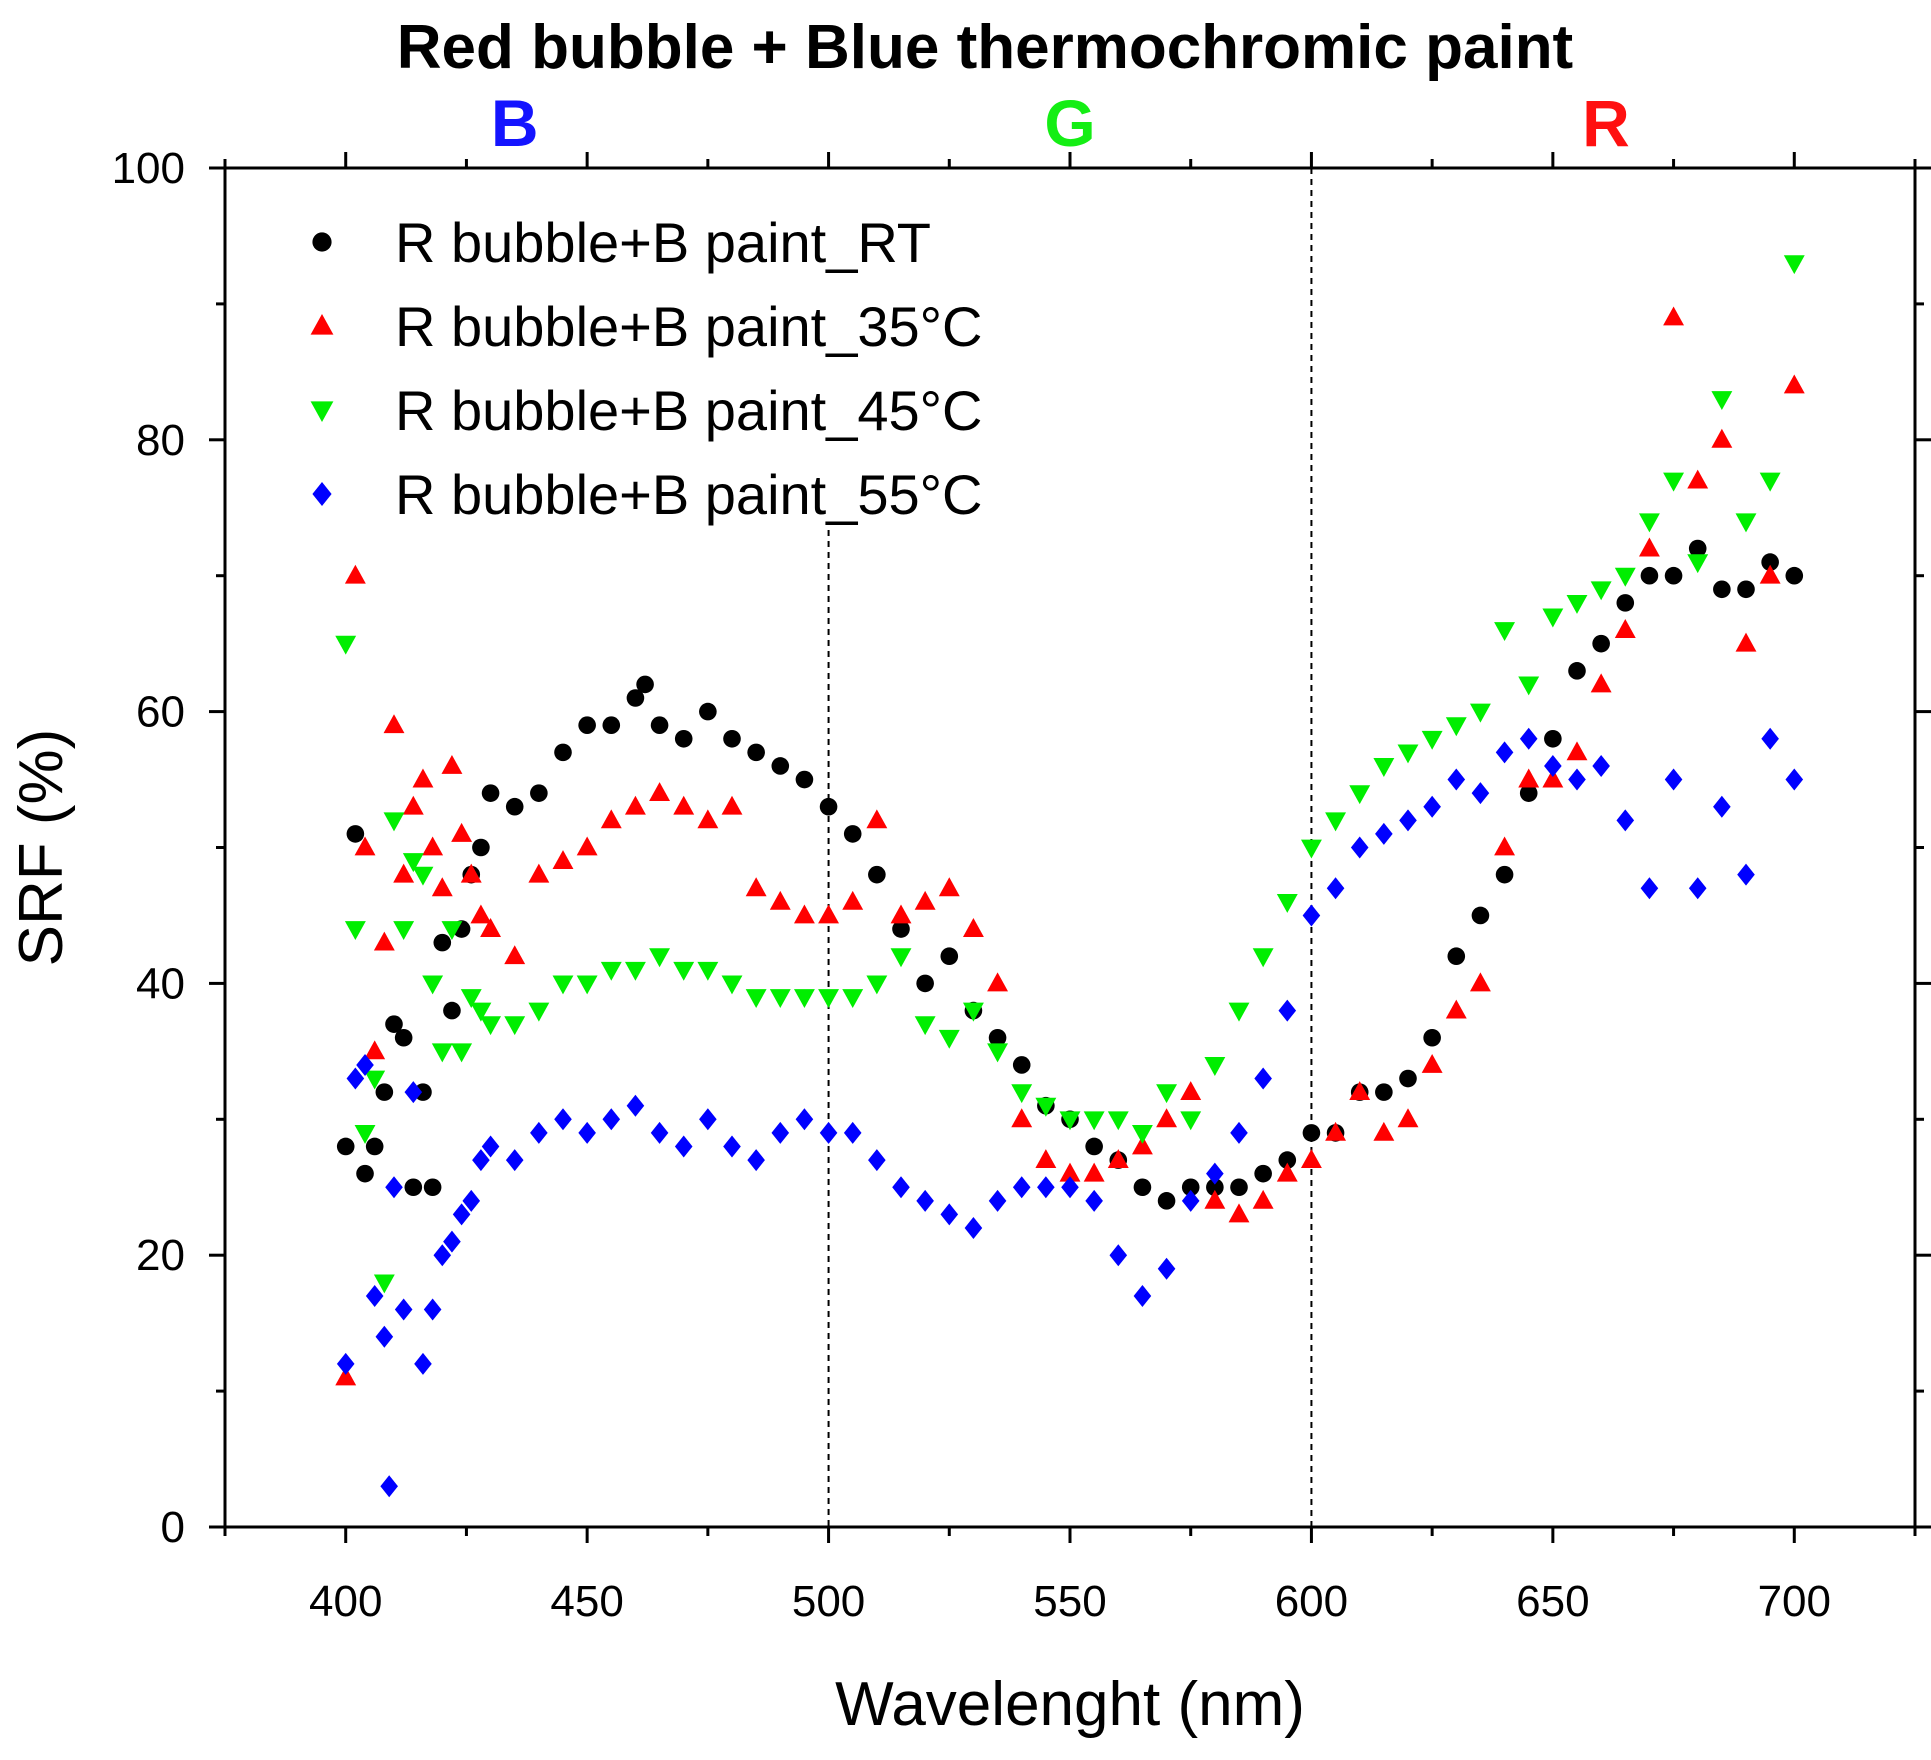 The width and height of the screenshot is (1931, 1760). I want to click on legend-label: R bubble+B paint_55°C, so click(688, 494).